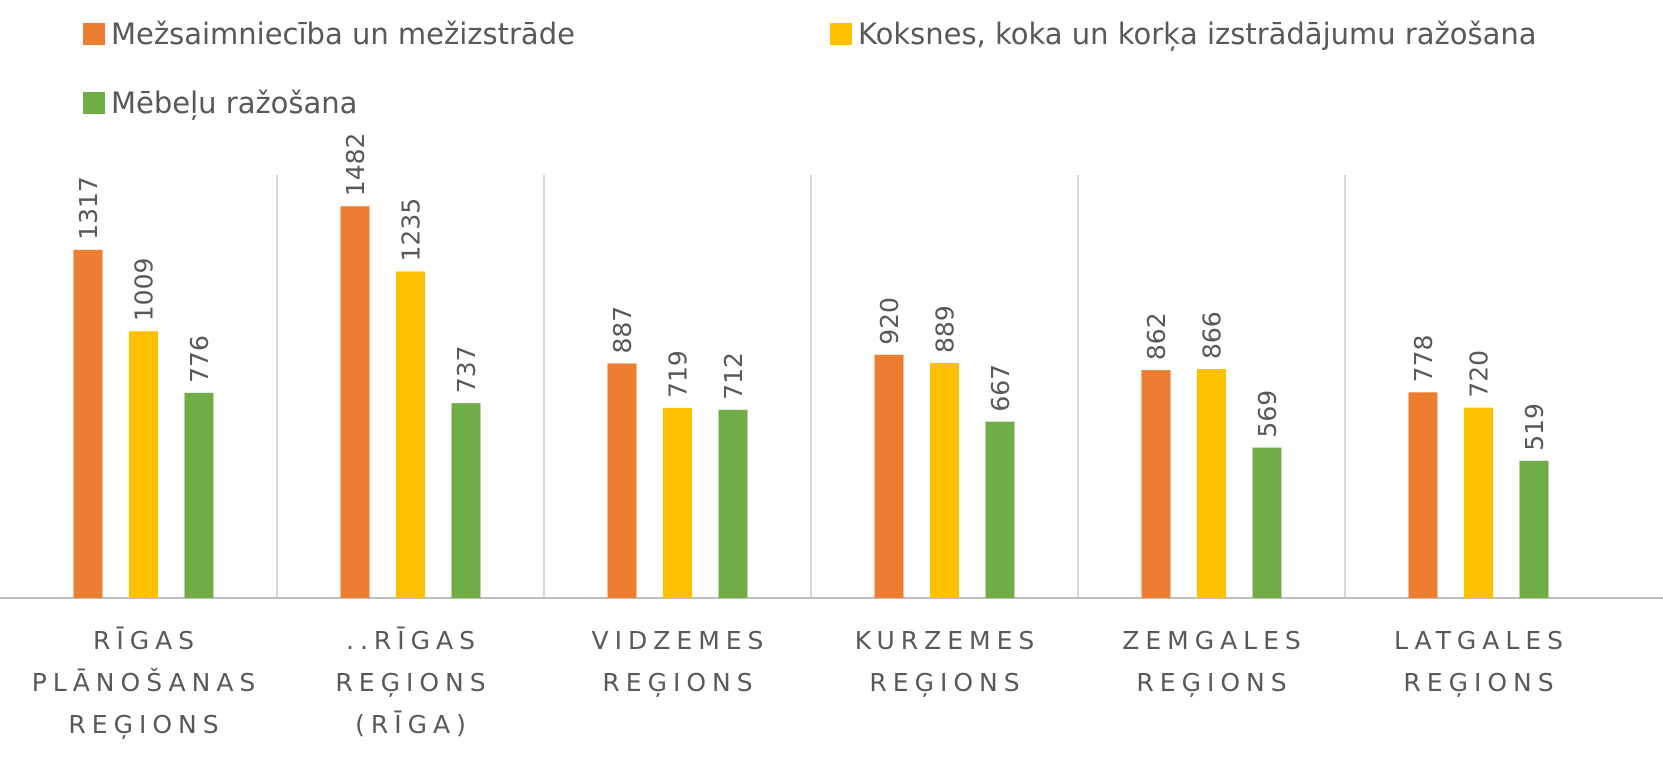 Image resolution: width=1663 pixels, height=782 pixels. What do you see at coordinates (144, 290) in the screenshot?
I see `data-label: 1009` at bounding box center [144, 290].